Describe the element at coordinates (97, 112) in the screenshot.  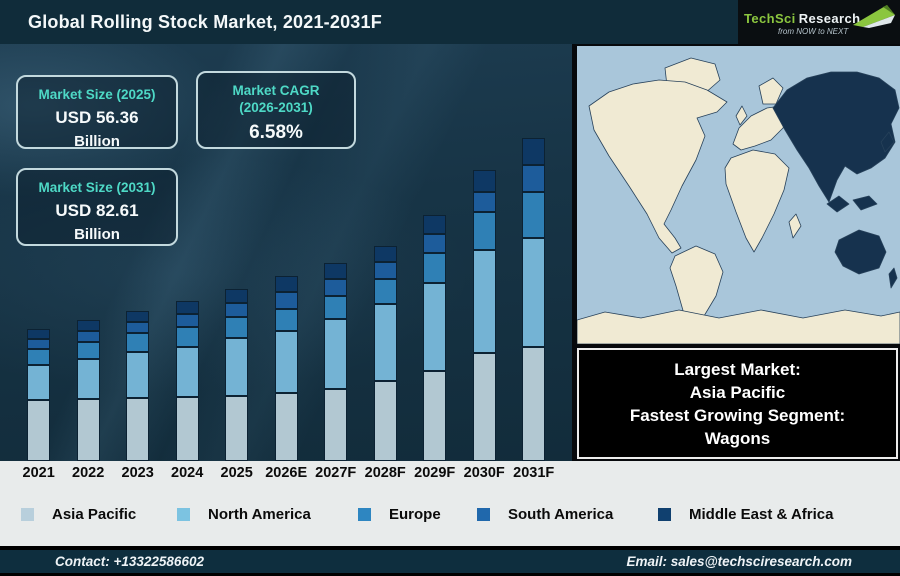
I see `stat-box-market-size-2025: Market Size (2025) USD 56.36 Billion` at that location.